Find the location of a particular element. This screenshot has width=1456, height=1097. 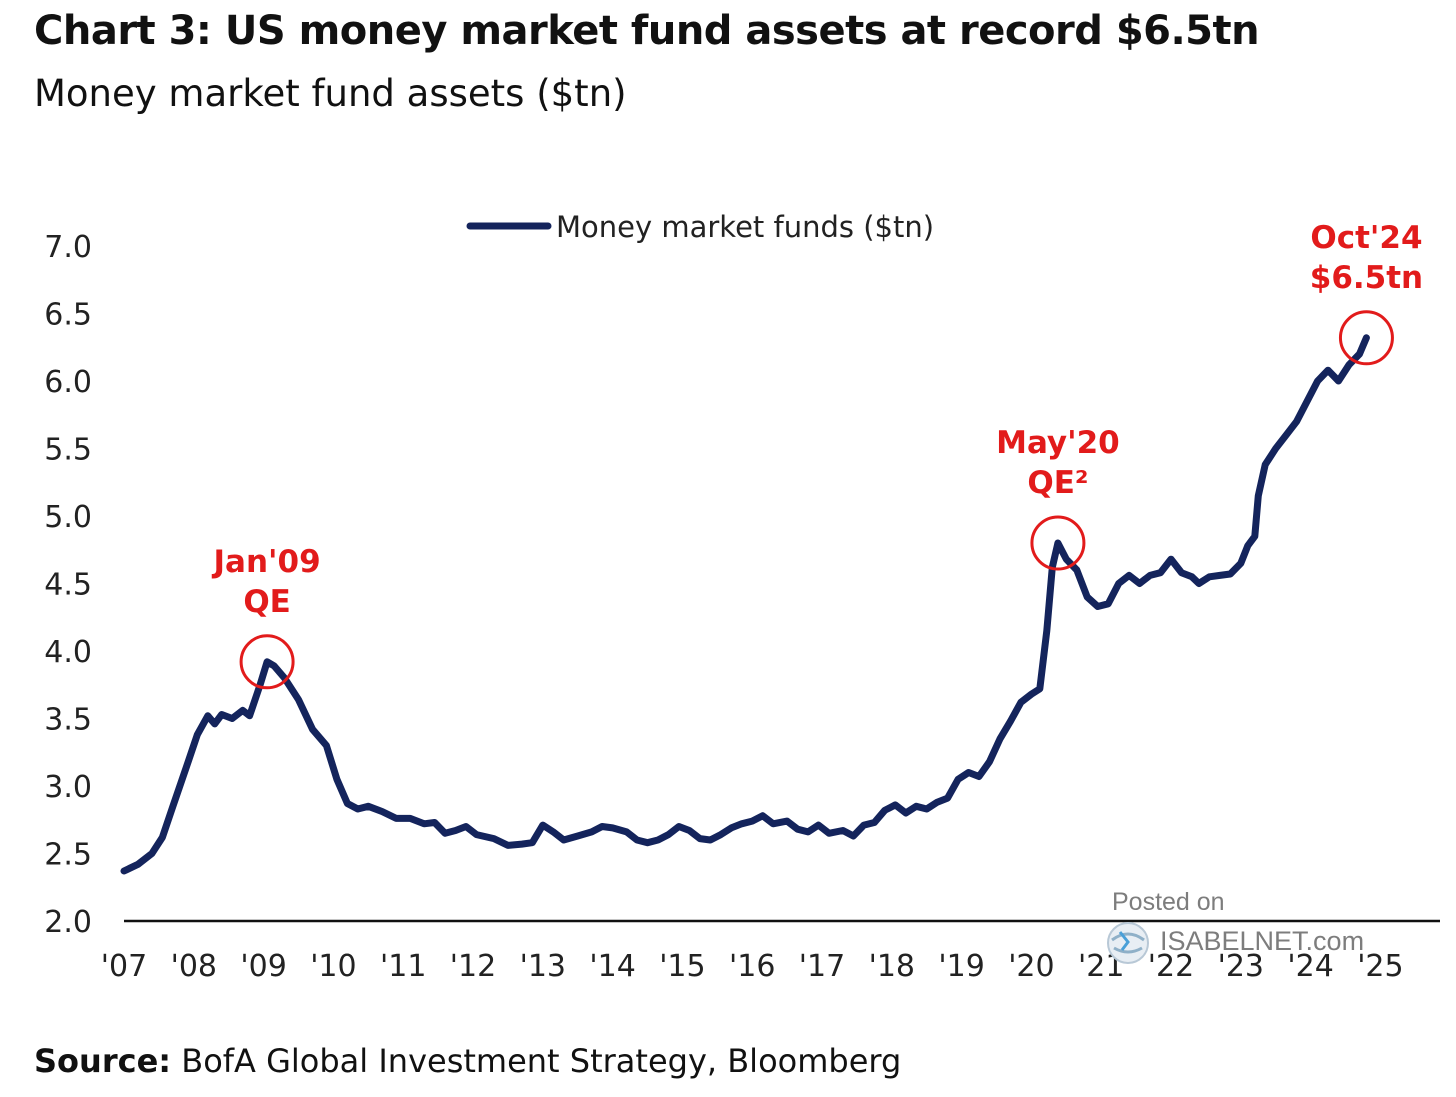

watermark-globe-icon is located at coordinates (1128, 943).